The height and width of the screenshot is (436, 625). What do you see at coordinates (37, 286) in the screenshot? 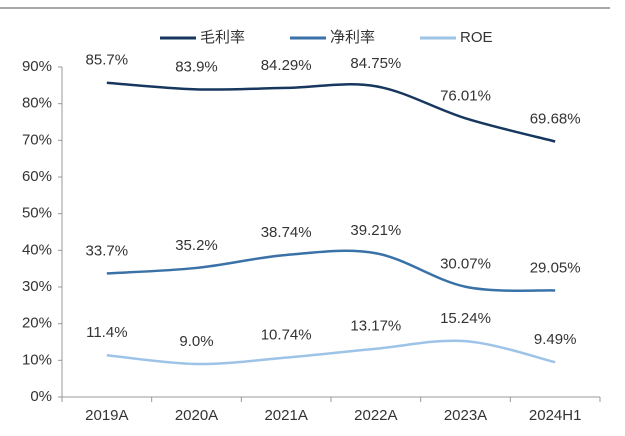
I see `y-tick-label: 30%` at bounding box center [37, 286].